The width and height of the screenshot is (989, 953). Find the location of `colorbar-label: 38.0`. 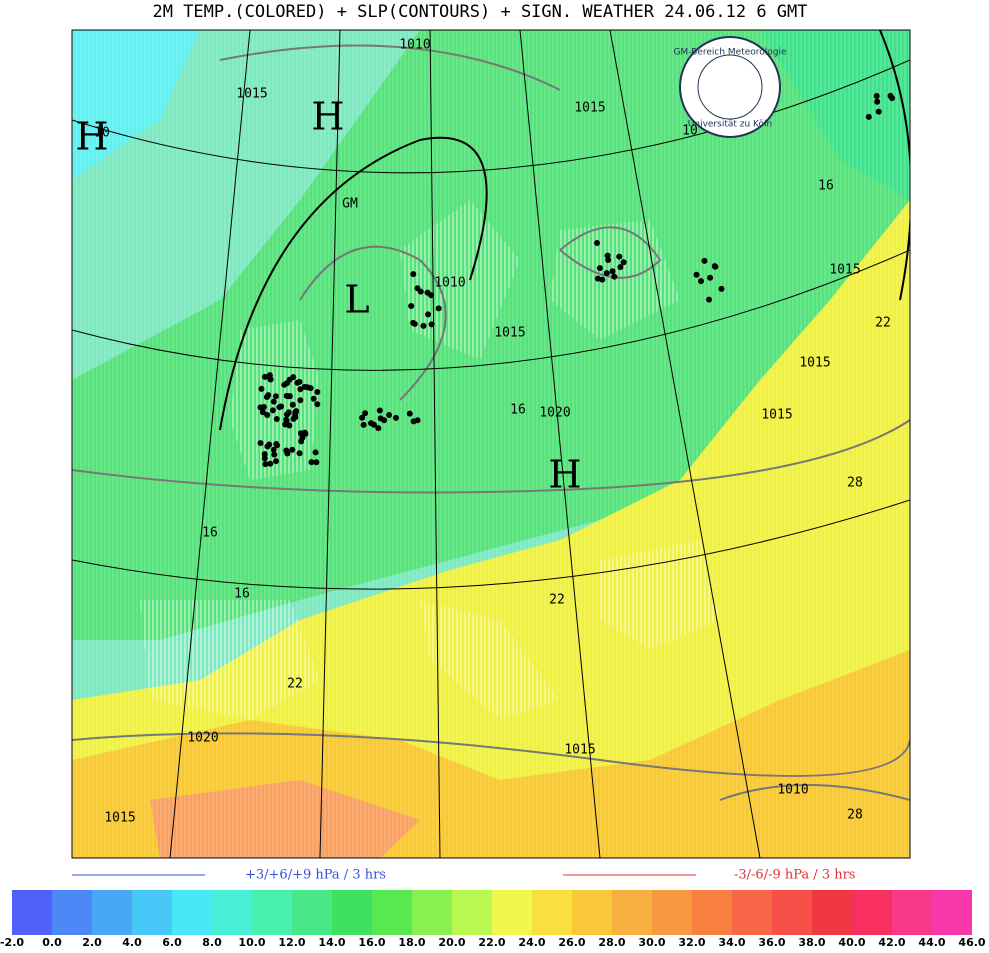

colorbar-label: 38.0 is located at coordinates (811, 942).